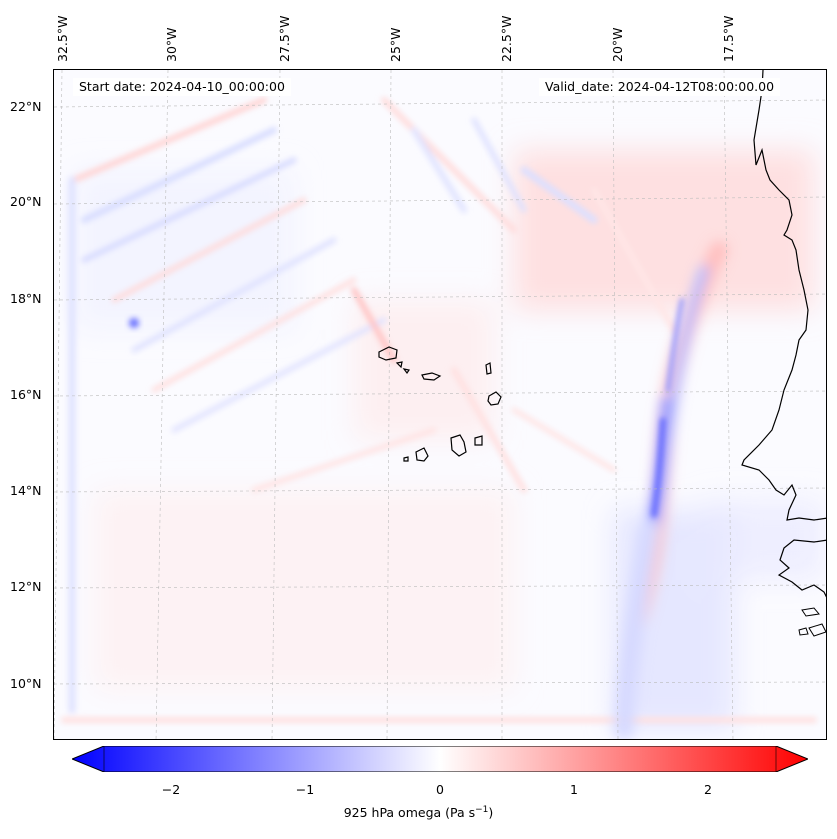  What do you see at coordinates (783, 295) in the screenshot?
I see `africa-coastline` at bounding box center [783, 295].